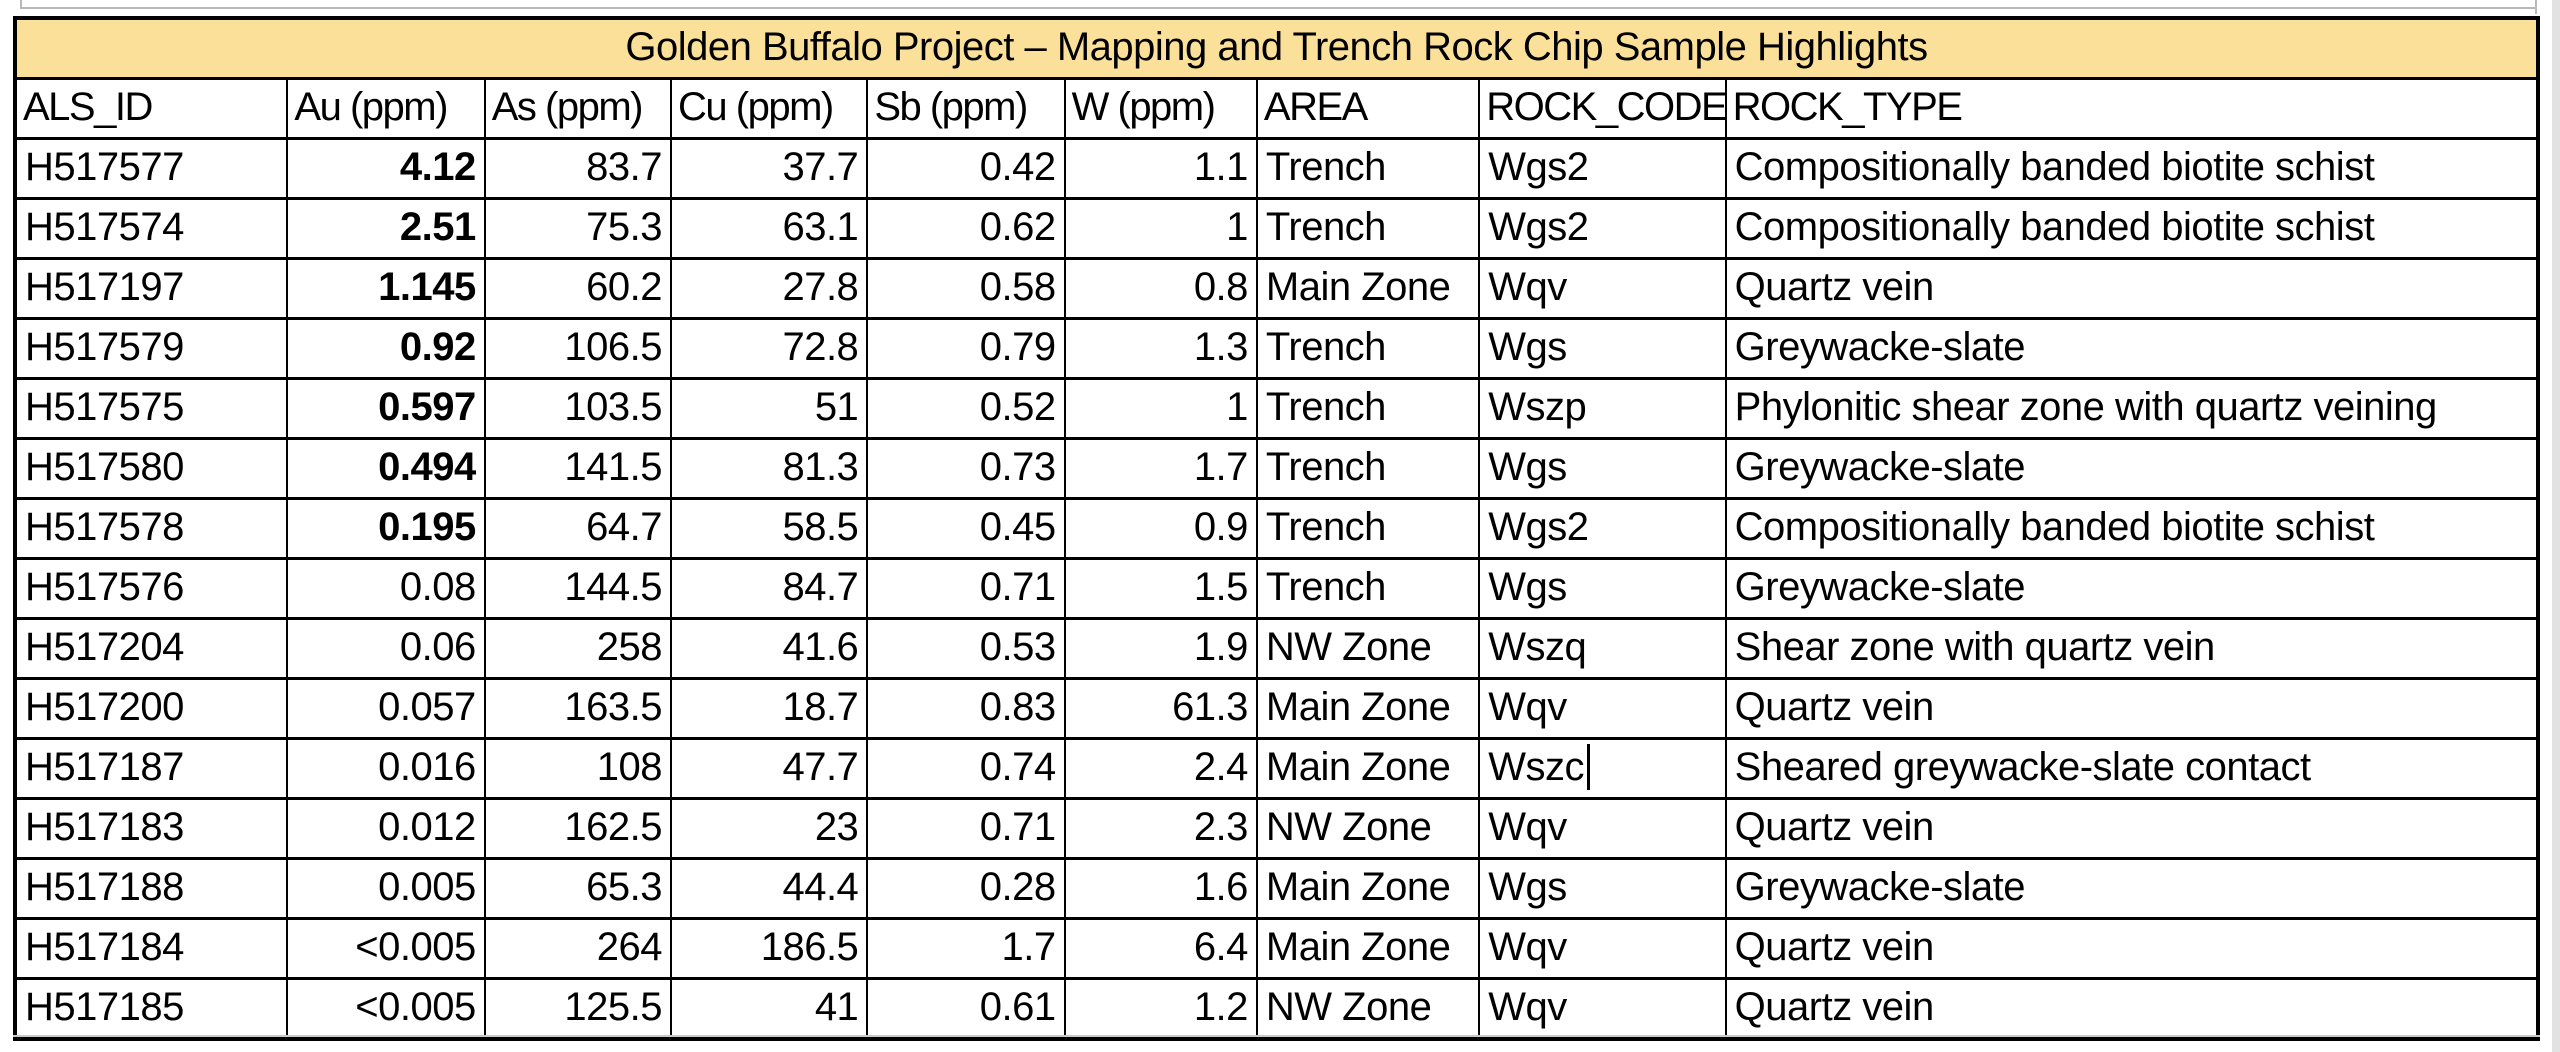 This screenshot has height=1052, width=2560. What do you see at coordinates (578, 468) in the screenshot?
I see `cell-as: 141.5` at bounding box center [578, 468].